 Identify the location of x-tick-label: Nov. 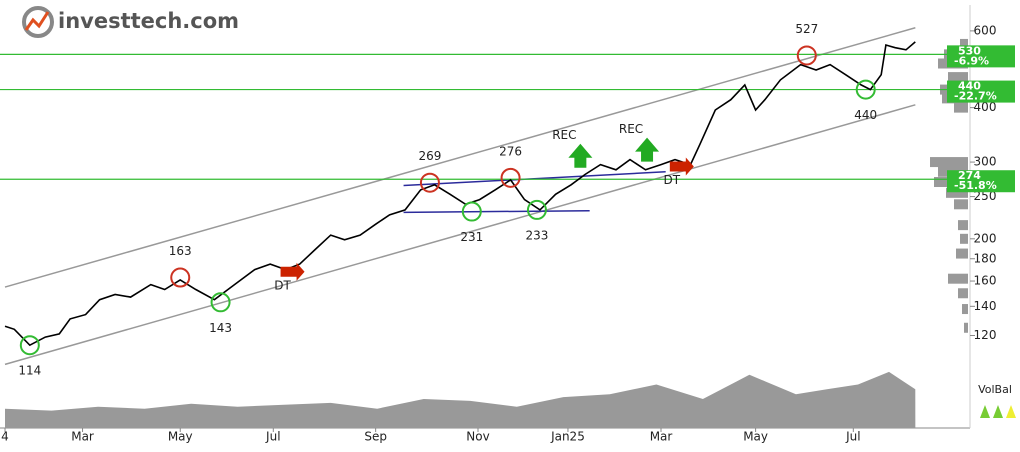
(477, 437).